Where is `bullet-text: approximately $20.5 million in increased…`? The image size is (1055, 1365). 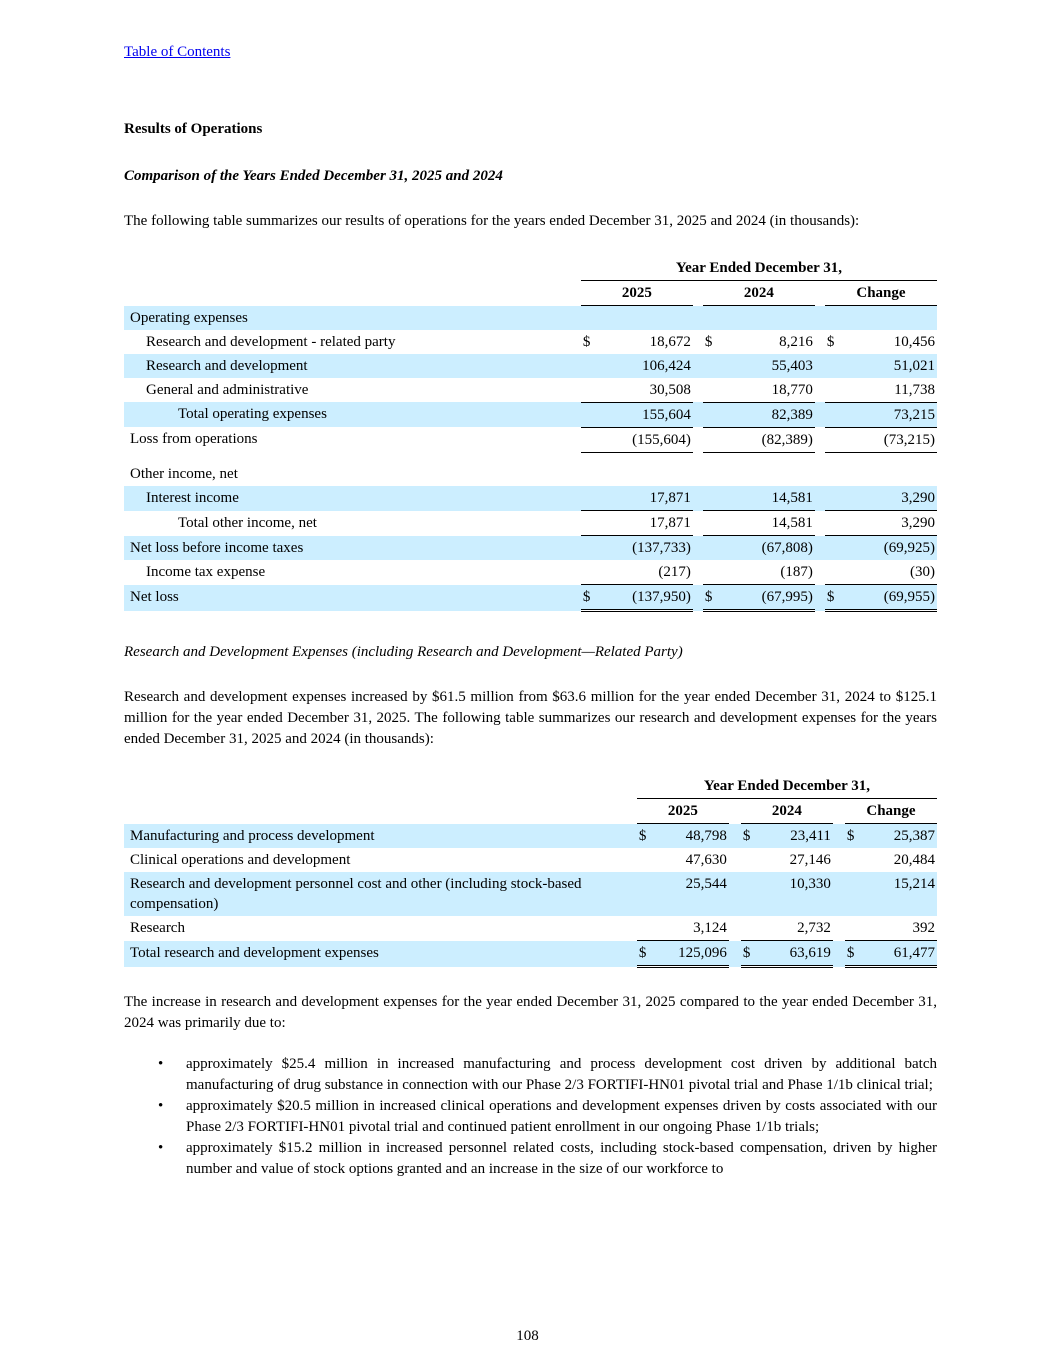 bullet-text: approximately $20.5 million in increased… is located at coordinates (561, 1116).